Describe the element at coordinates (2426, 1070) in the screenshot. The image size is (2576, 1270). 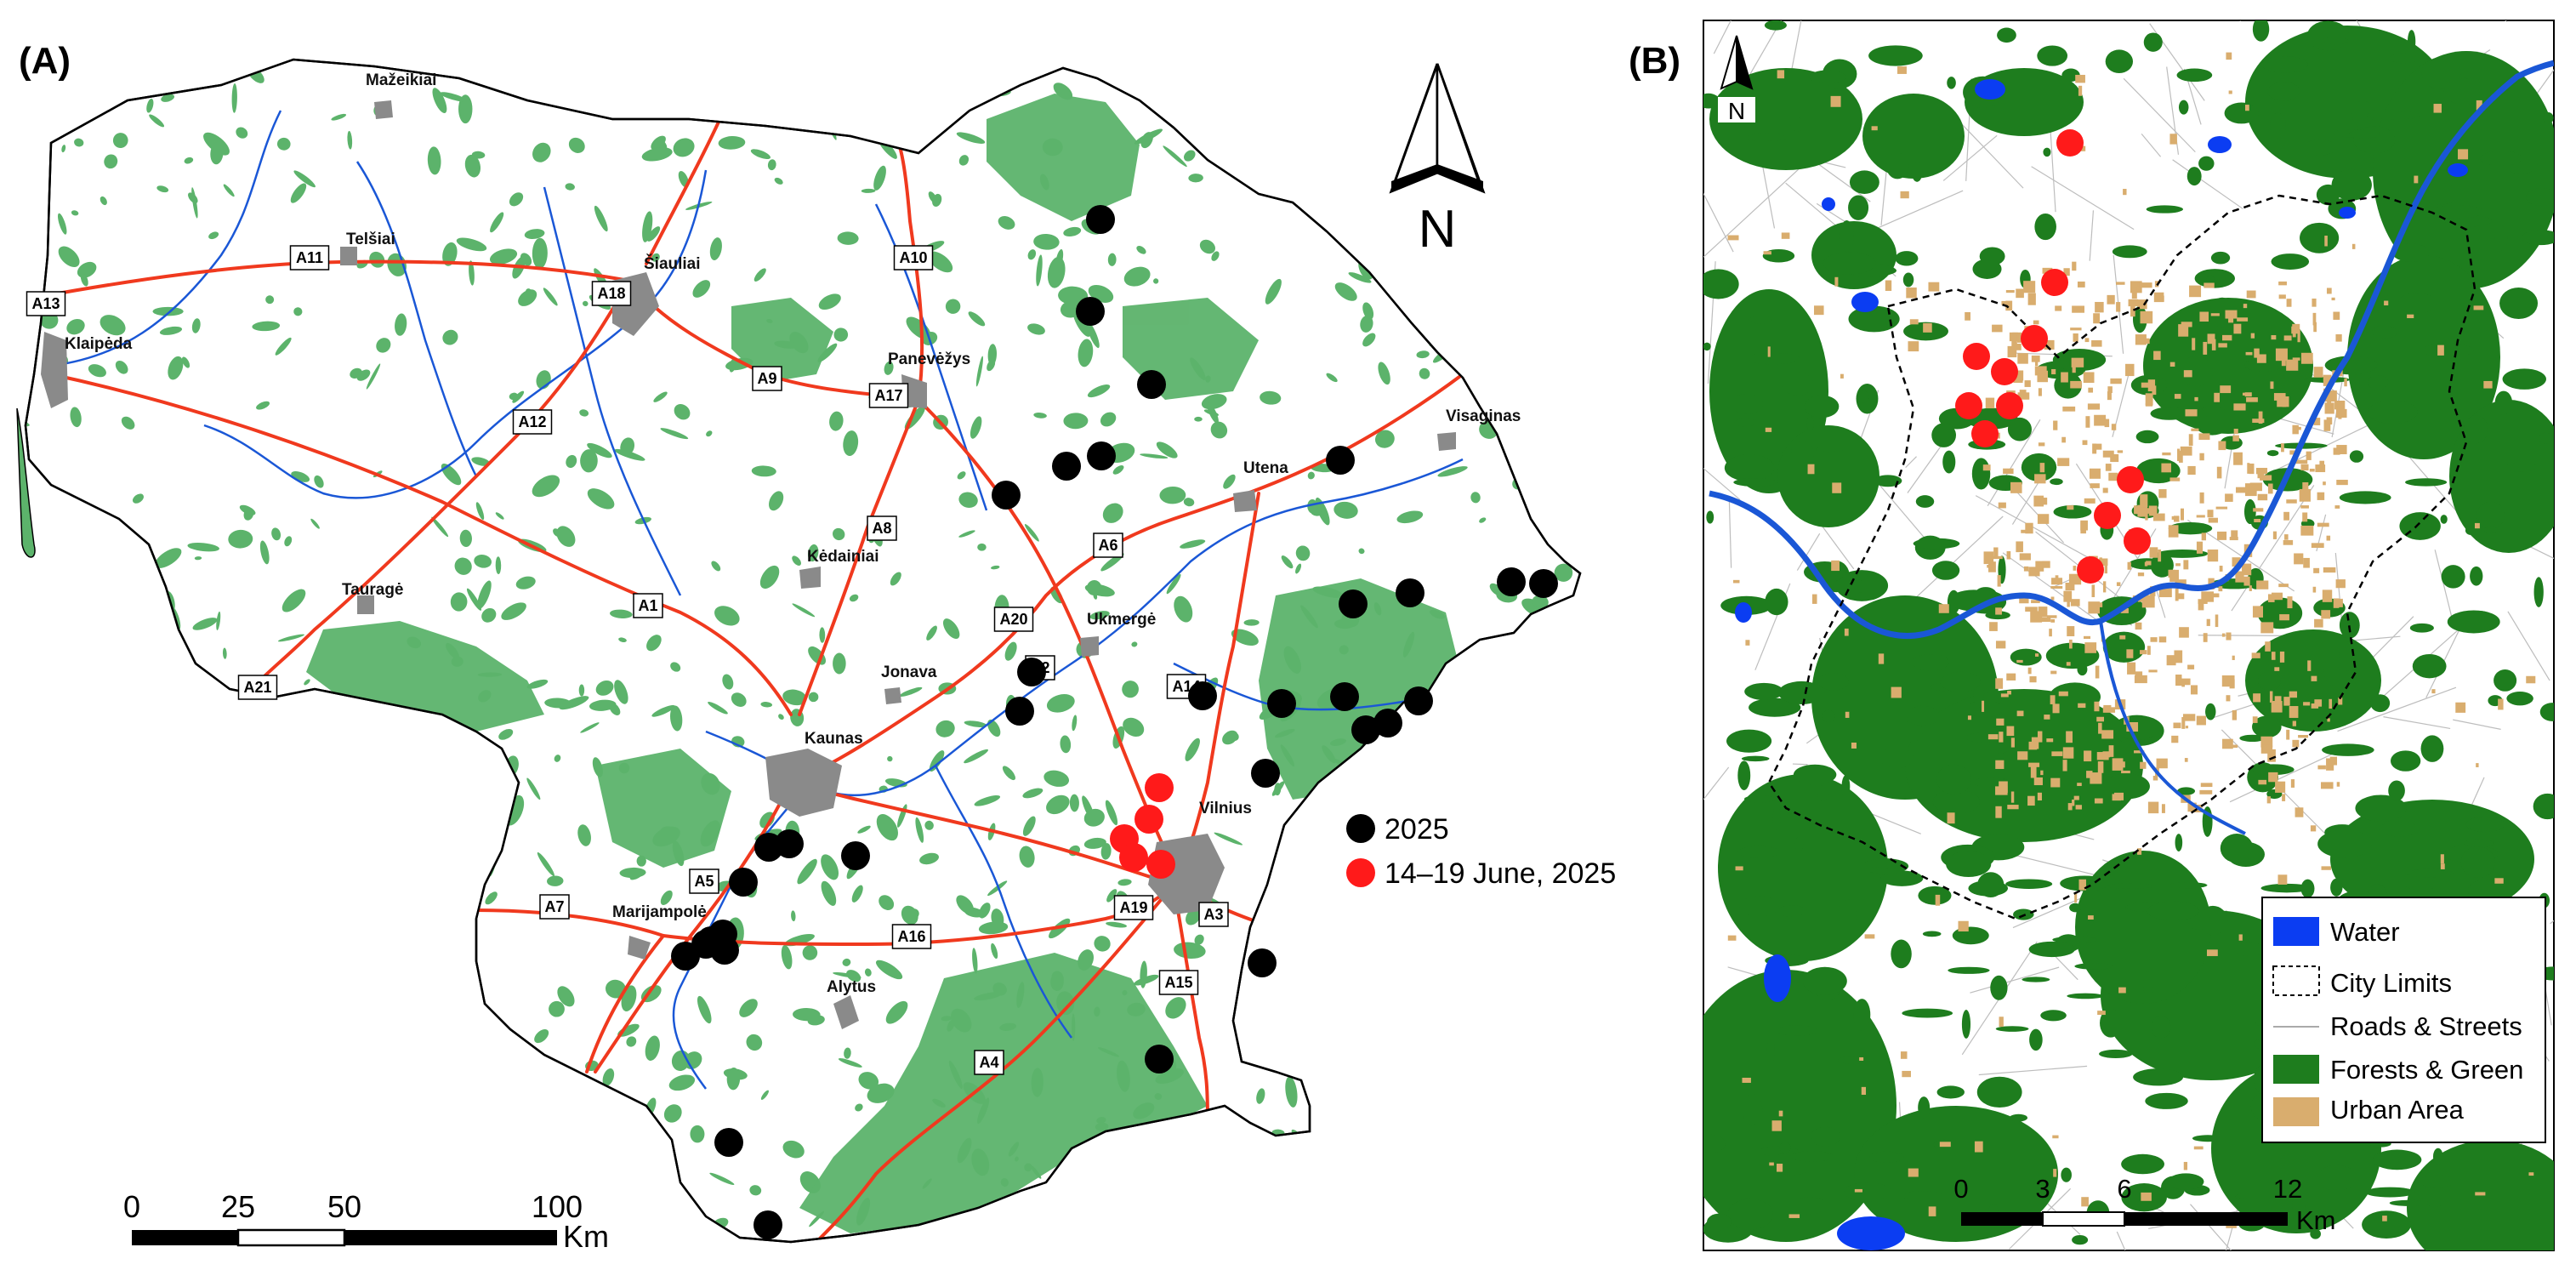
I see `legend-b-forest-label: Forests & Green` at that location.